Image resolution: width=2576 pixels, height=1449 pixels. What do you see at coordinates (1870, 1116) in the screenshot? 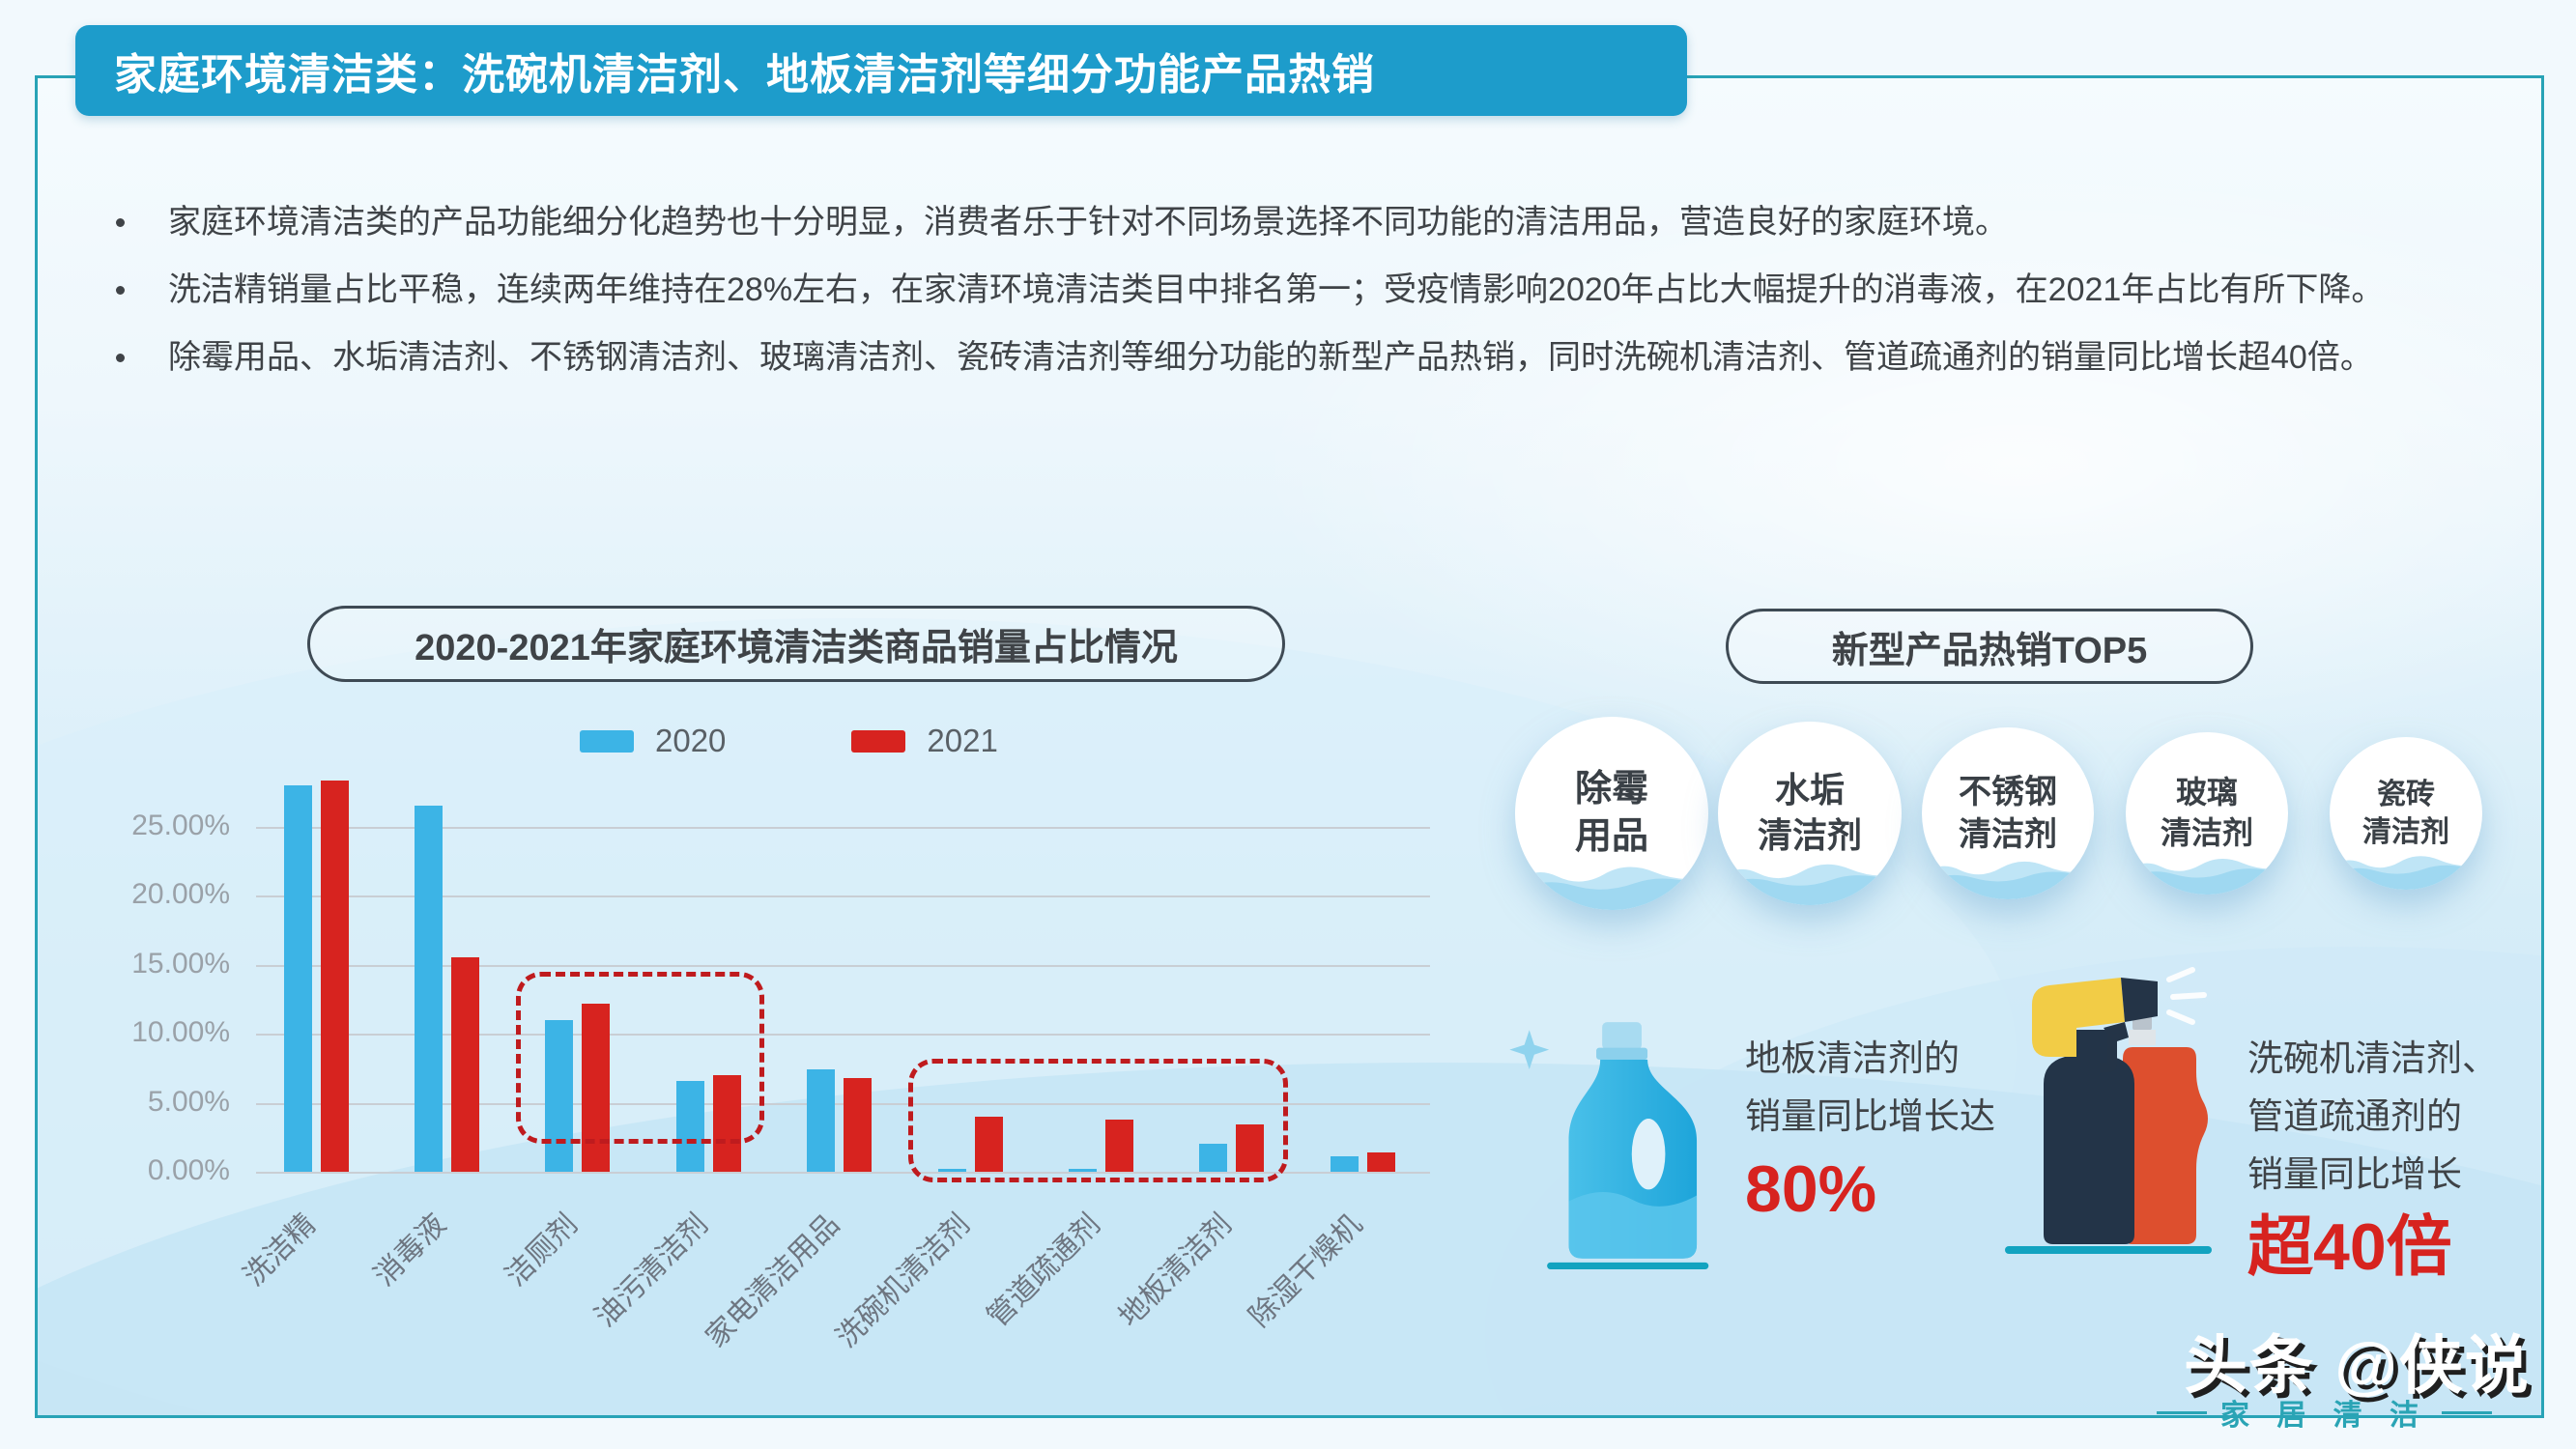
I see `stat-line: 销量同比增长达` at bounding box center [1870, 1116].